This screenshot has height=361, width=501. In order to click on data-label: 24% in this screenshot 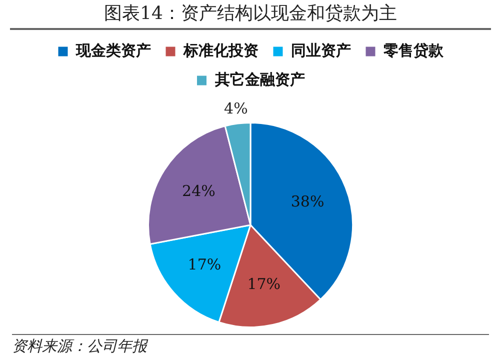, I will do `click(199, 191)`.